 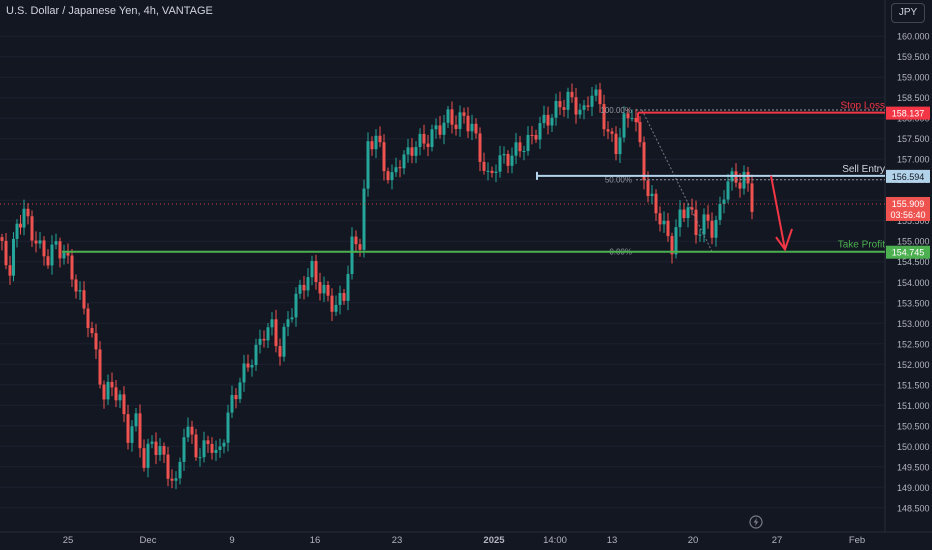 I want to click on take-profit-label: Take Profit, so click(x=861, y=245).